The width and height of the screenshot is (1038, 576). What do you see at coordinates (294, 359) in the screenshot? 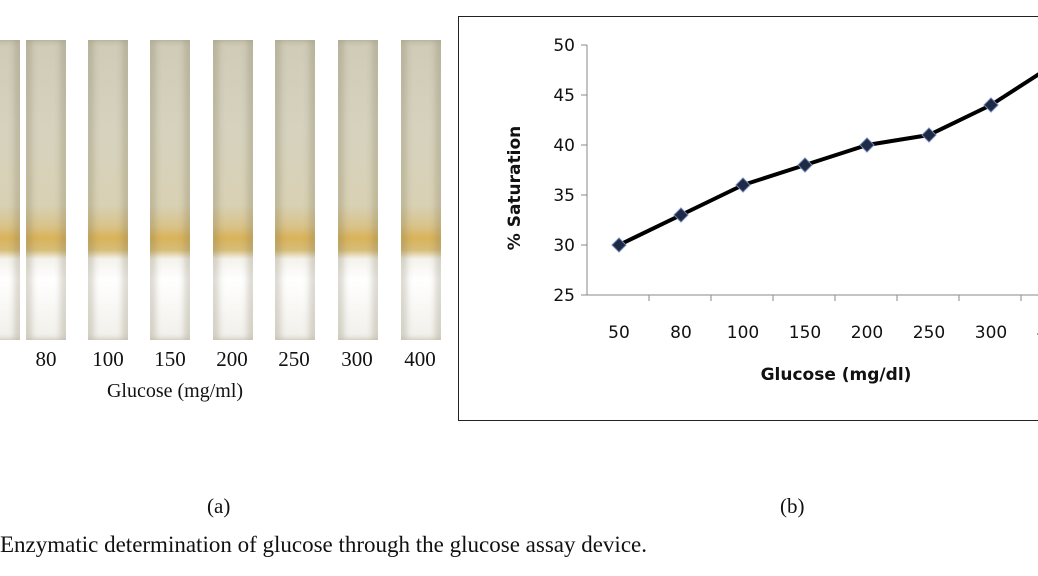
I see `strip-label: 250` at bounding box center [294, 359].